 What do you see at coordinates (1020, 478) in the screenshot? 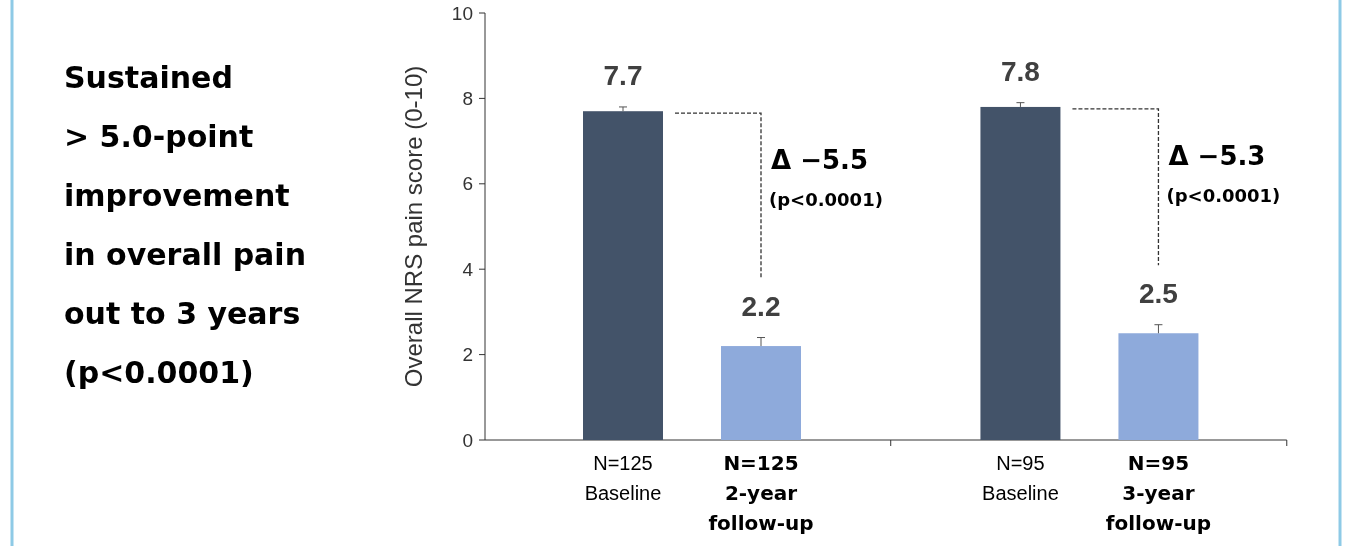
I see `x-tick-label: N=95 Baseline` at bounding box center [1020, 478].